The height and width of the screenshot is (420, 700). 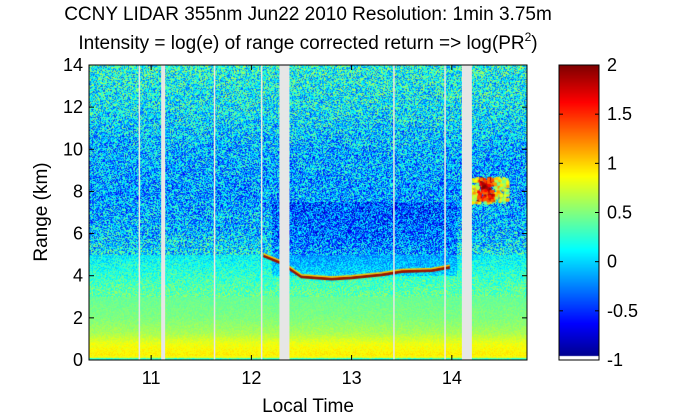 What do you see at coordinates (619, 213) in the screenshot?
I see `colorbar-tick-label: 0.5` at bounding box center [619, 213].